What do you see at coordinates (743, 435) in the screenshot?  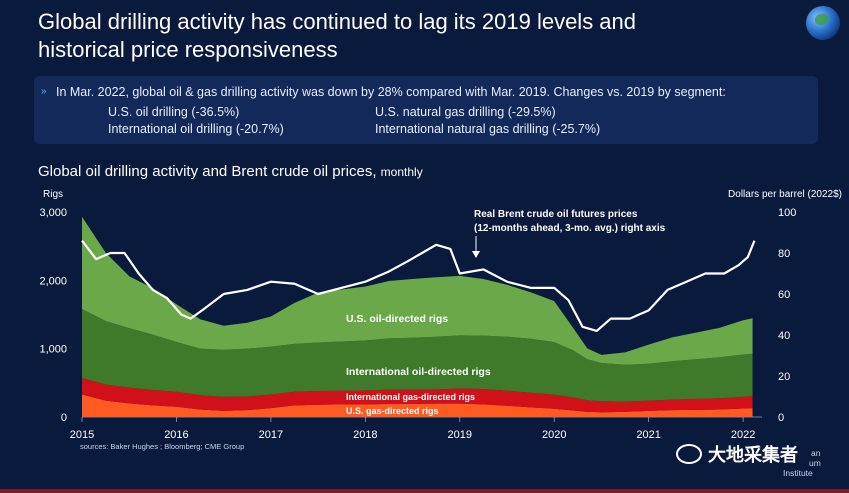 I see `x-tick-label: 2022` at bounding box center [743, 435].